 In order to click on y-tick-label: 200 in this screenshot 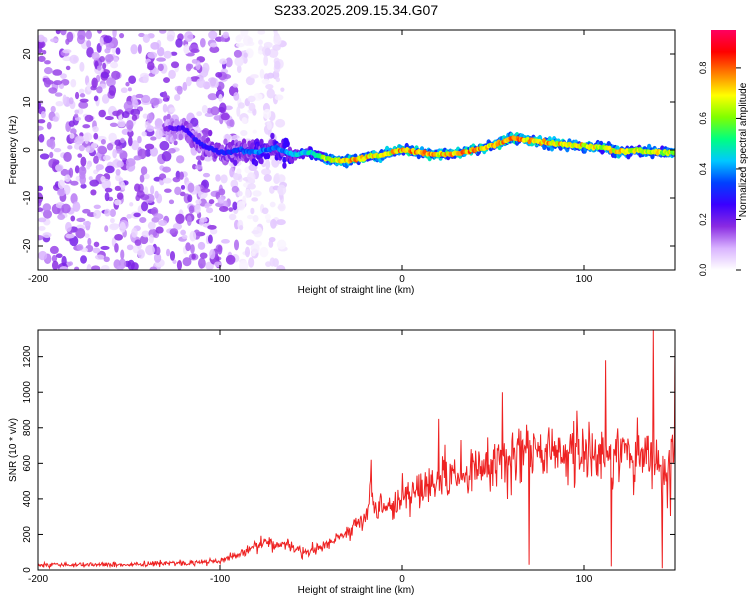, I will do `click(27, 534)`.